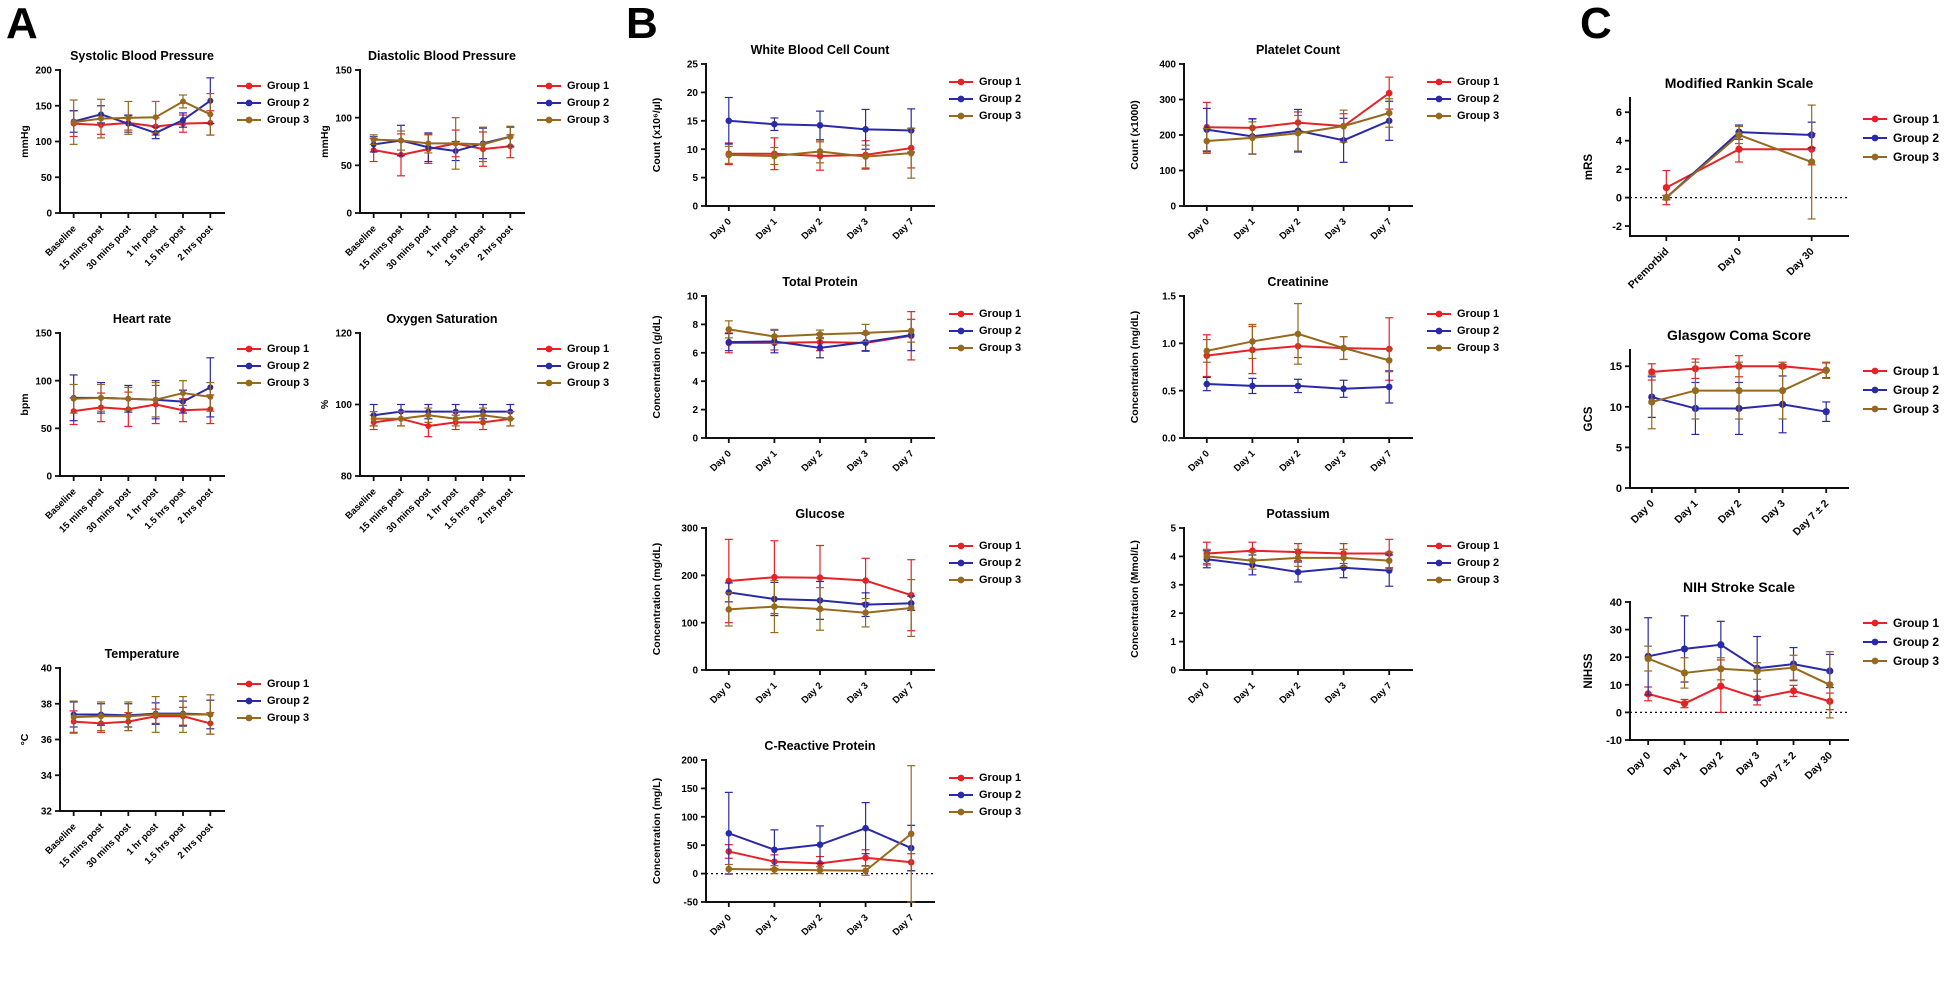 This screenshot has height=984, width=1960. Describe the element at coordinates (1169, 297) in the screenshot. I see `svg-text: 1.5` at that location.